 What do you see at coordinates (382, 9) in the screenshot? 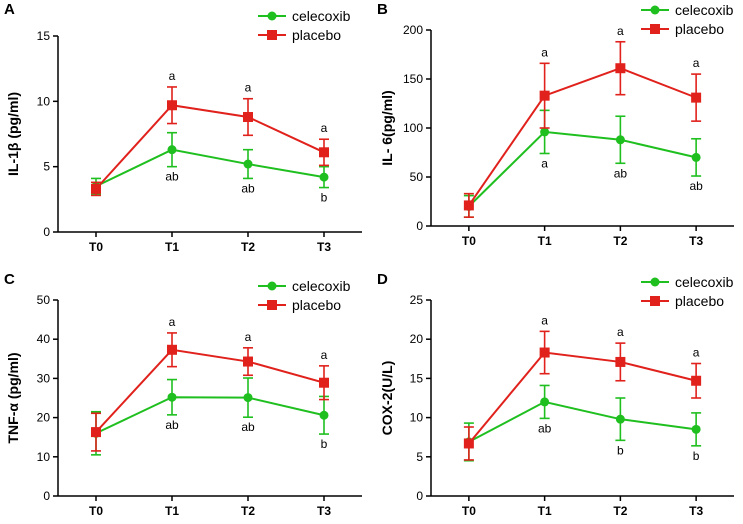
I see `panel-letter: B` at bounding box center [382, 9].